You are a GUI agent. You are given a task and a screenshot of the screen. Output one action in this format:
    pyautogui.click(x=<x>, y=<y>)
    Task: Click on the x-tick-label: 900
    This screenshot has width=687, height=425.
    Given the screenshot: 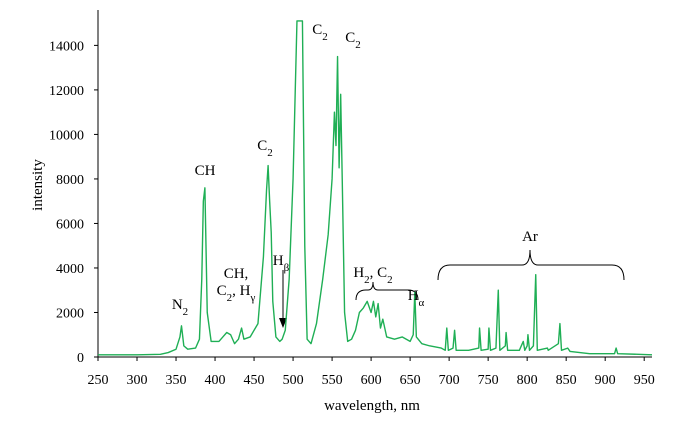 What is the action you would take?
    pyautogui.click(x=605, y=380)
    